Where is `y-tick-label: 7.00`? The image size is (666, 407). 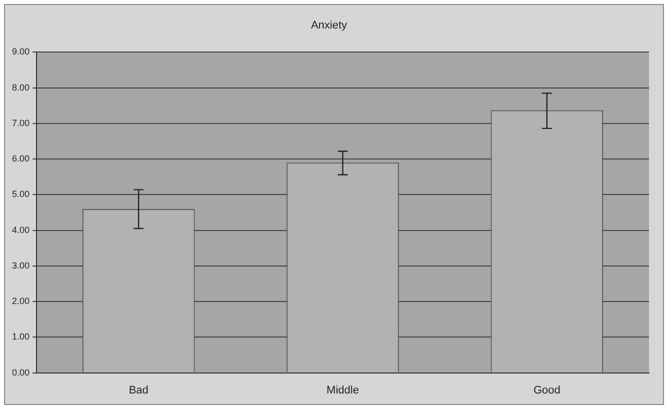 y-tick-label: 7.00 is located at coordinates (21, 123).